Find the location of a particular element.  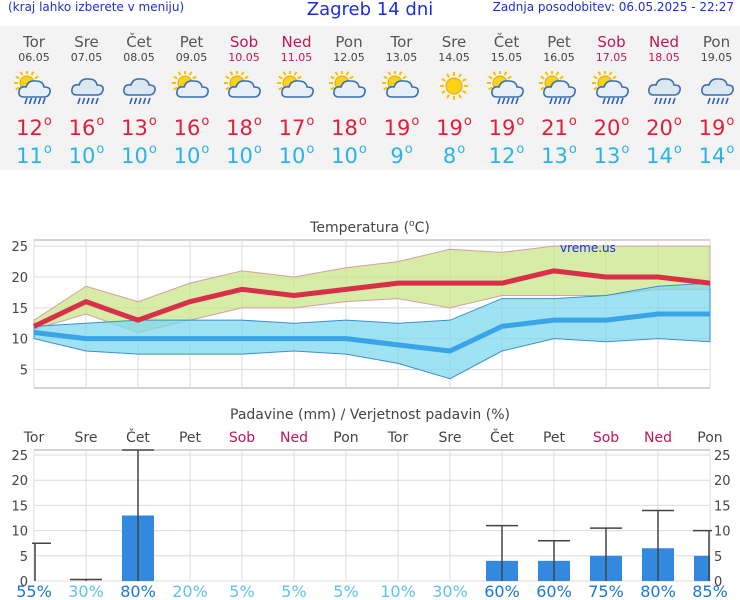

y-tick-label: 5 is located at coordinates (24, 557).